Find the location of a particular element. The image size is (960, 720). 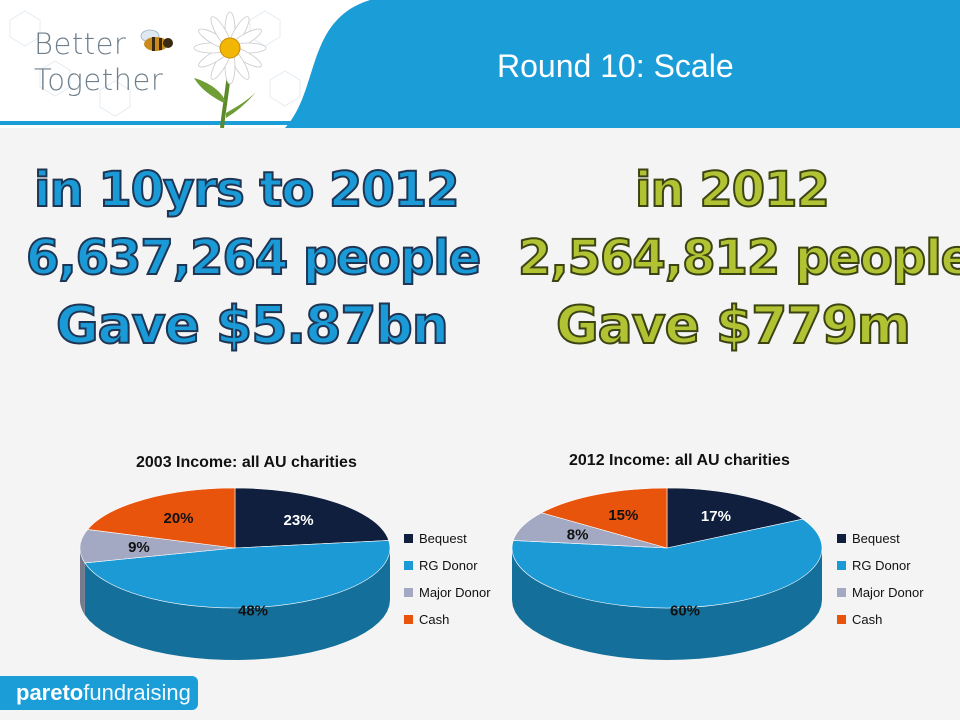

logo-line-2: Together is located at coordinates (99, 80).